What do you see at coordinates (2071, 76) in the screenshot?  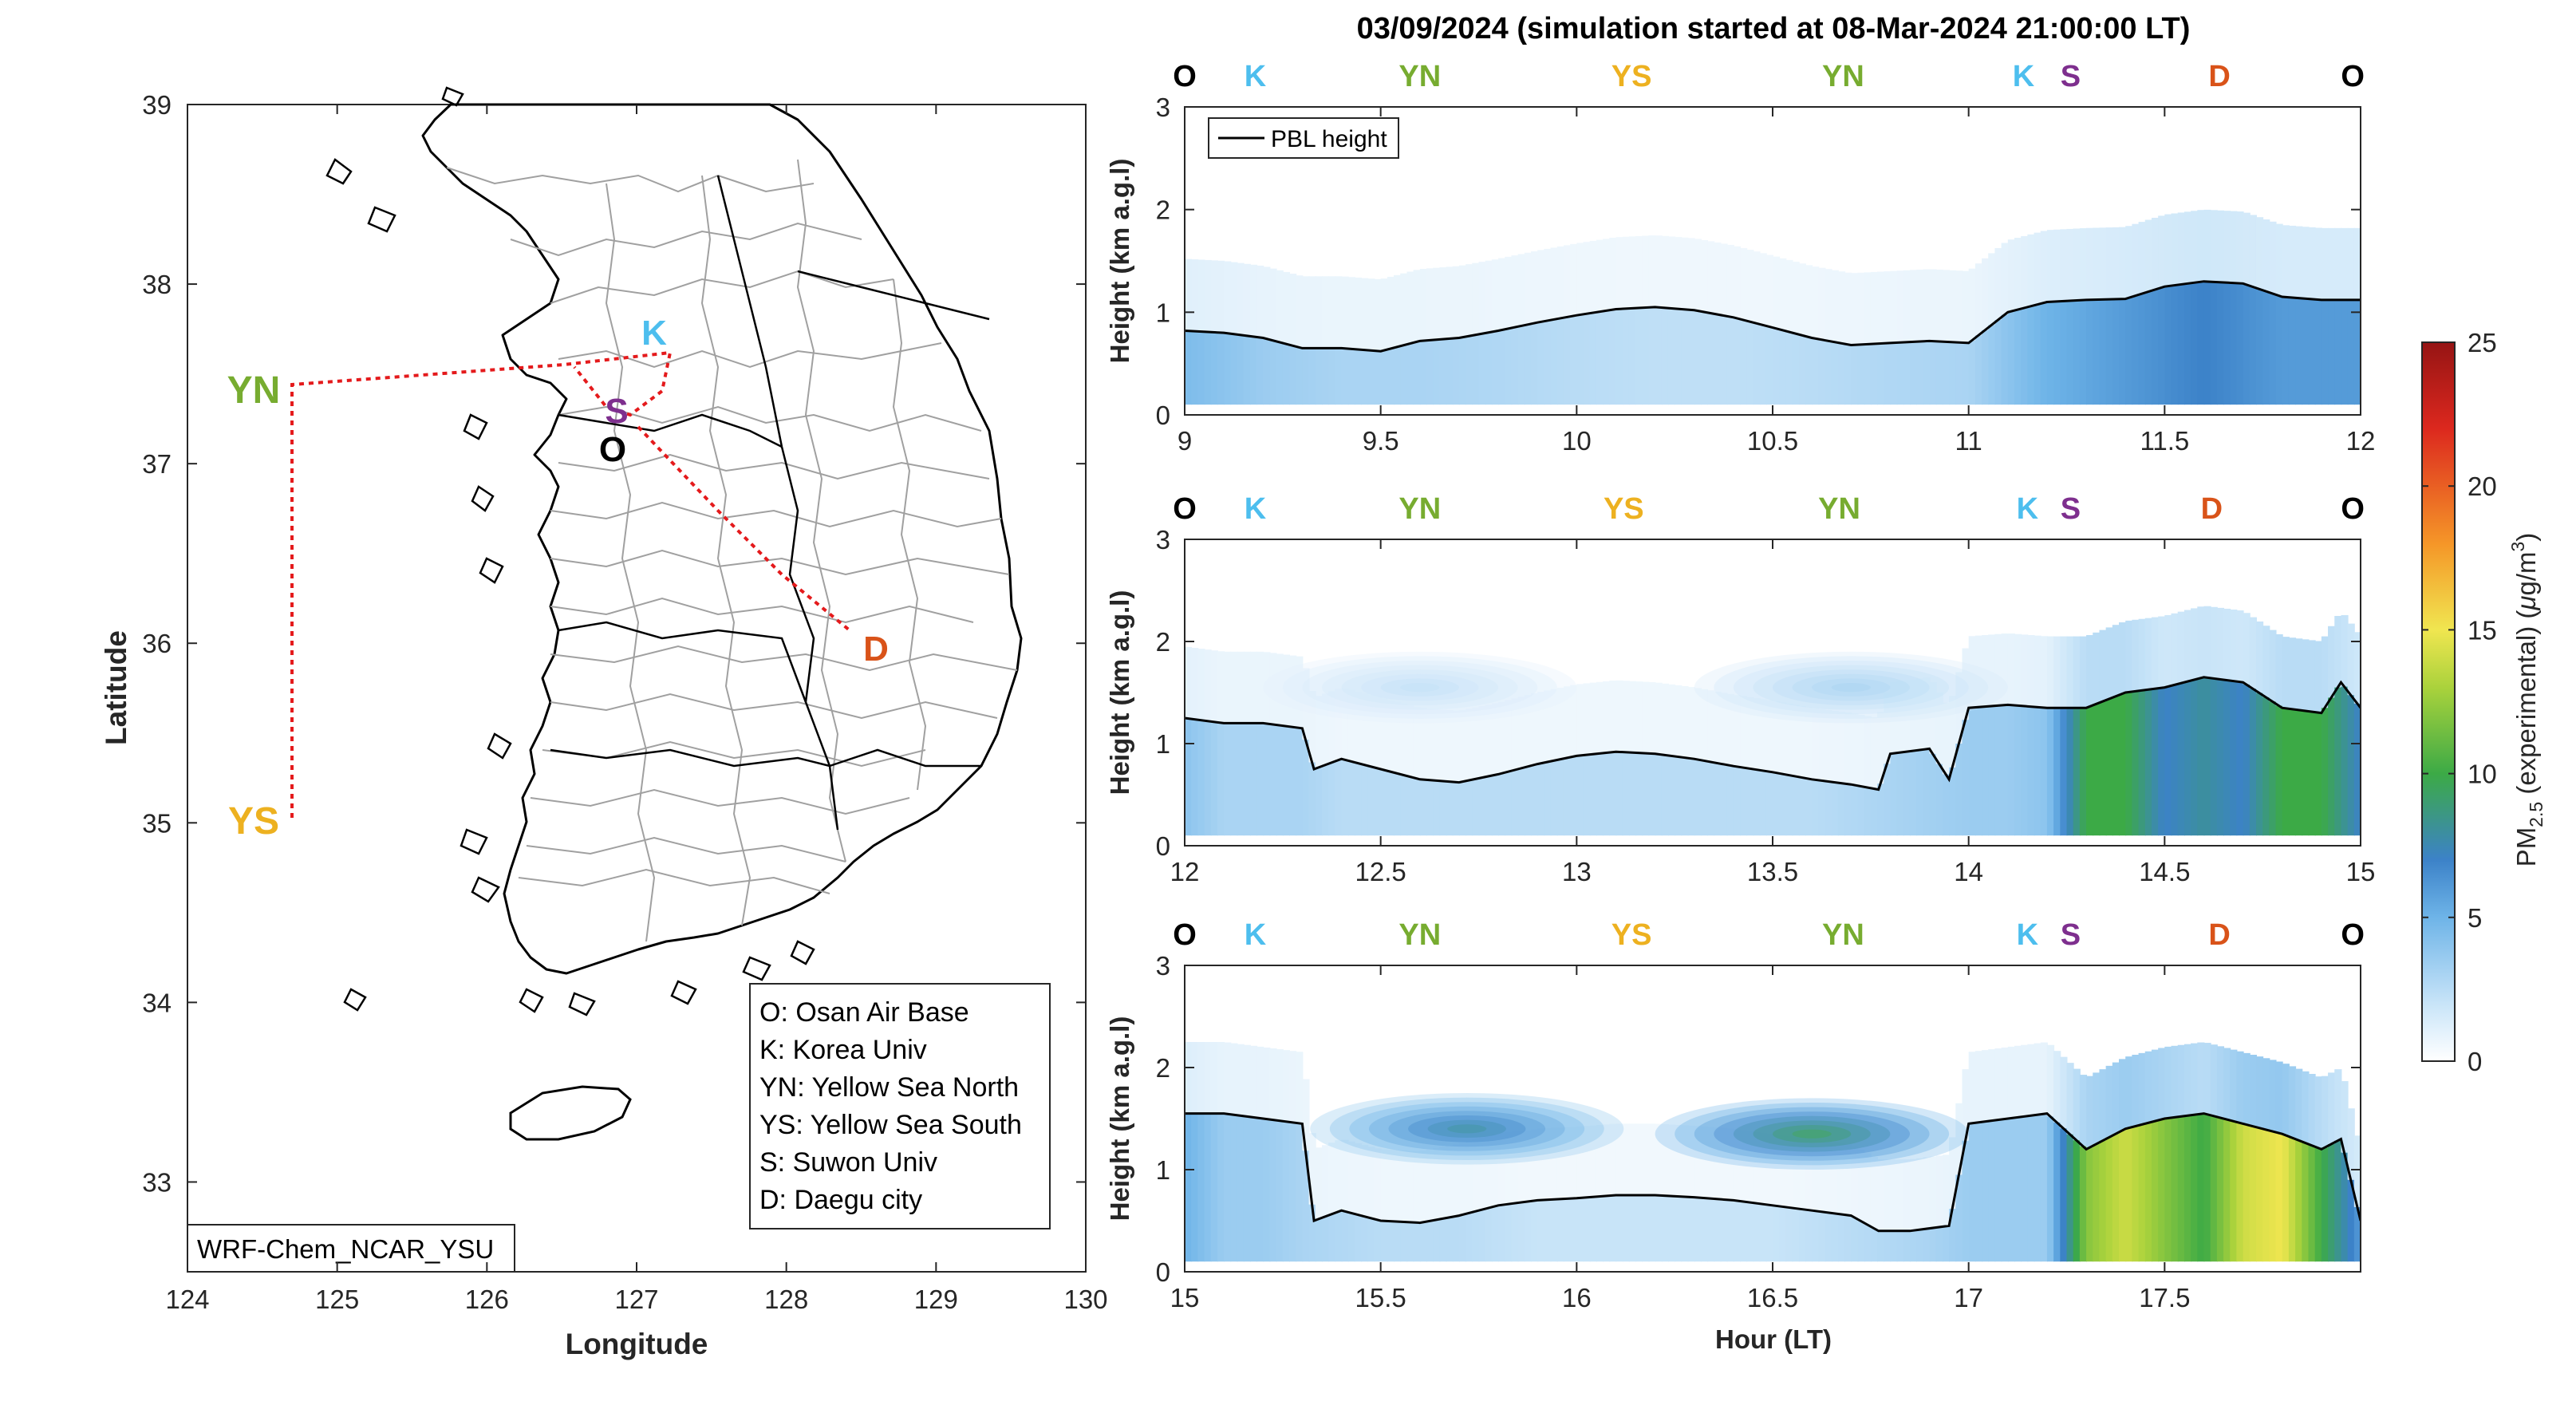 I see `site-label: S` at bounding box center [2071, 76].